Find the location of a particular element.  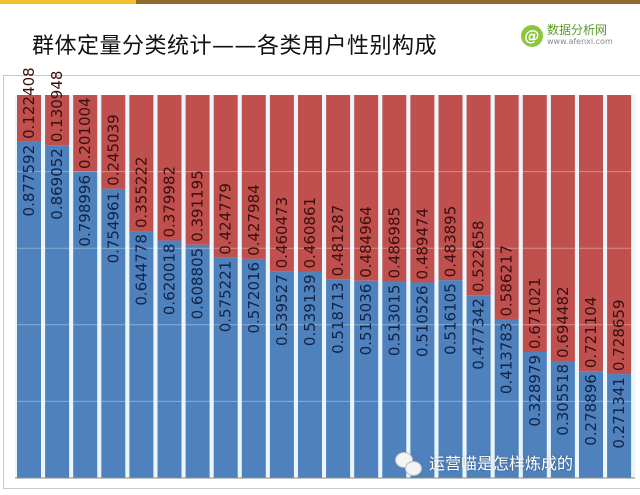

data-label-red: 0.355222 is located at coordinates (141, 192).